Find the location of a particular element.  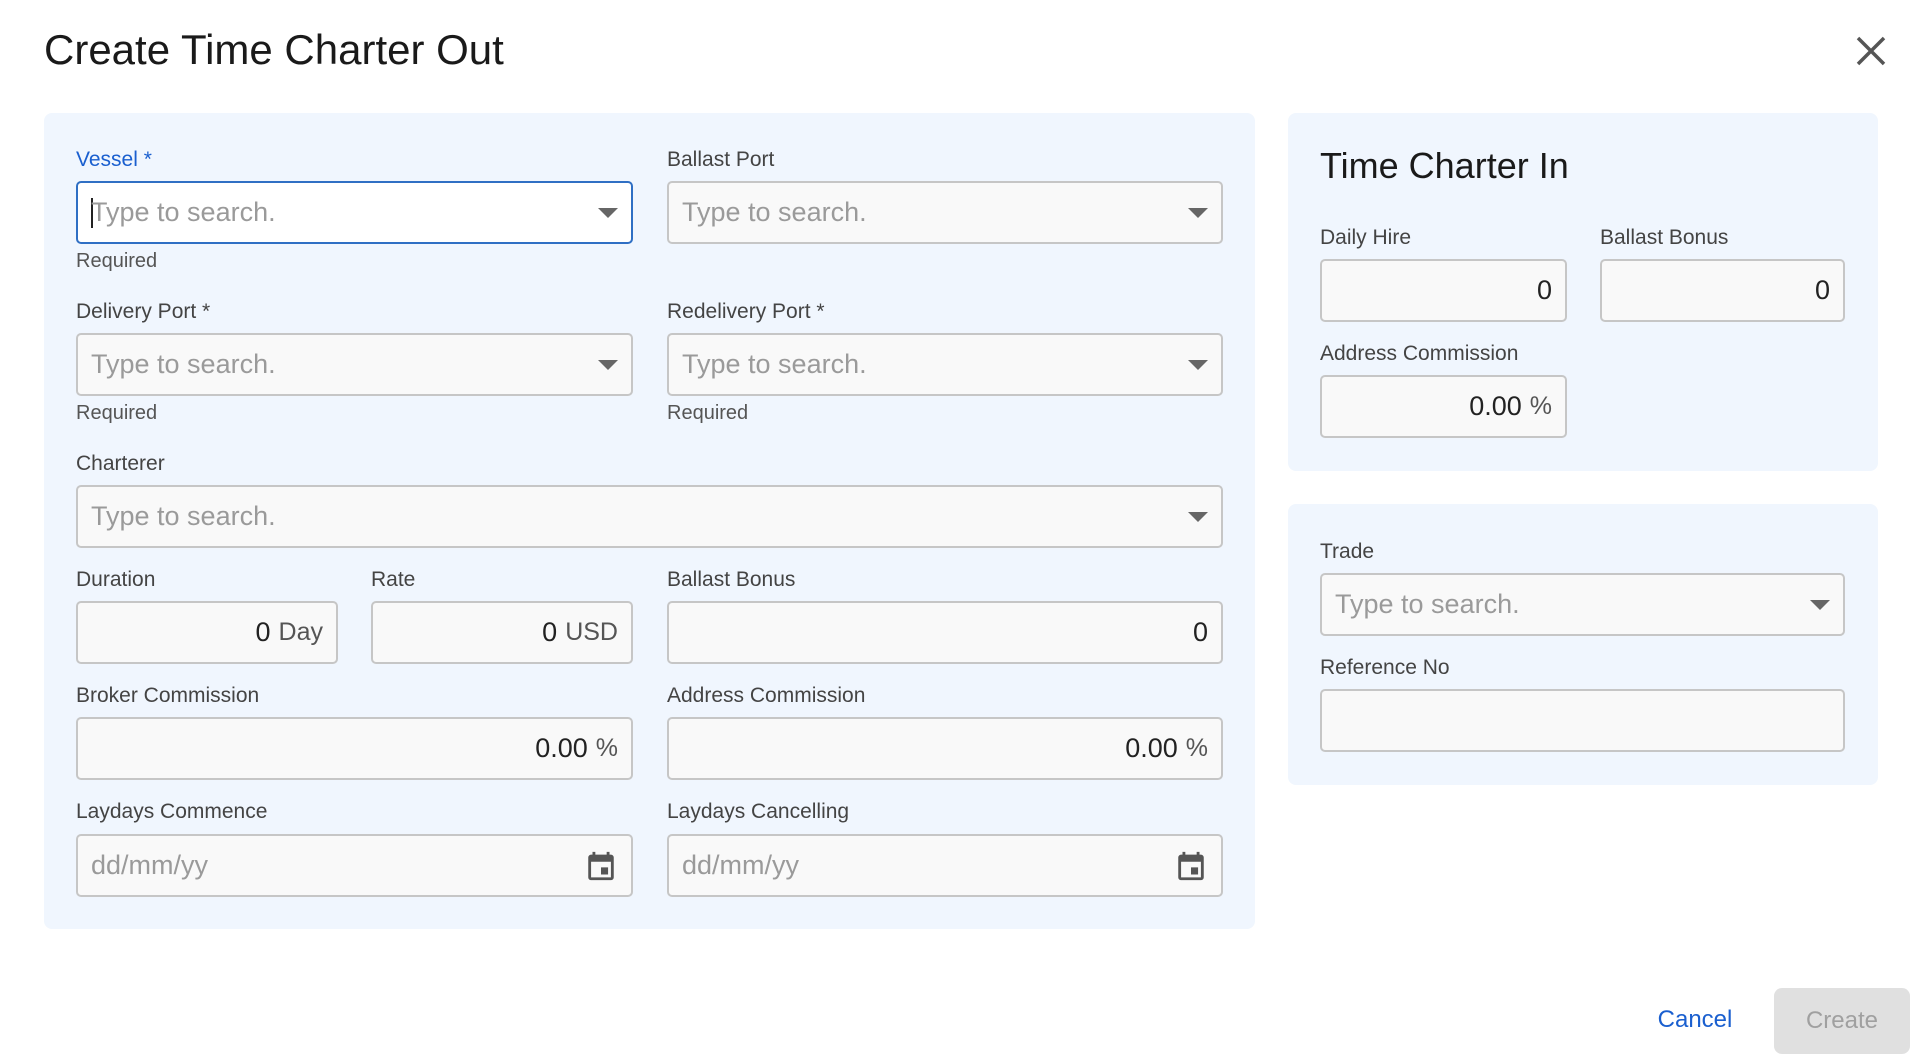

redelivery-port-placeholder: Type to search. is located at coordinates (774, 364).